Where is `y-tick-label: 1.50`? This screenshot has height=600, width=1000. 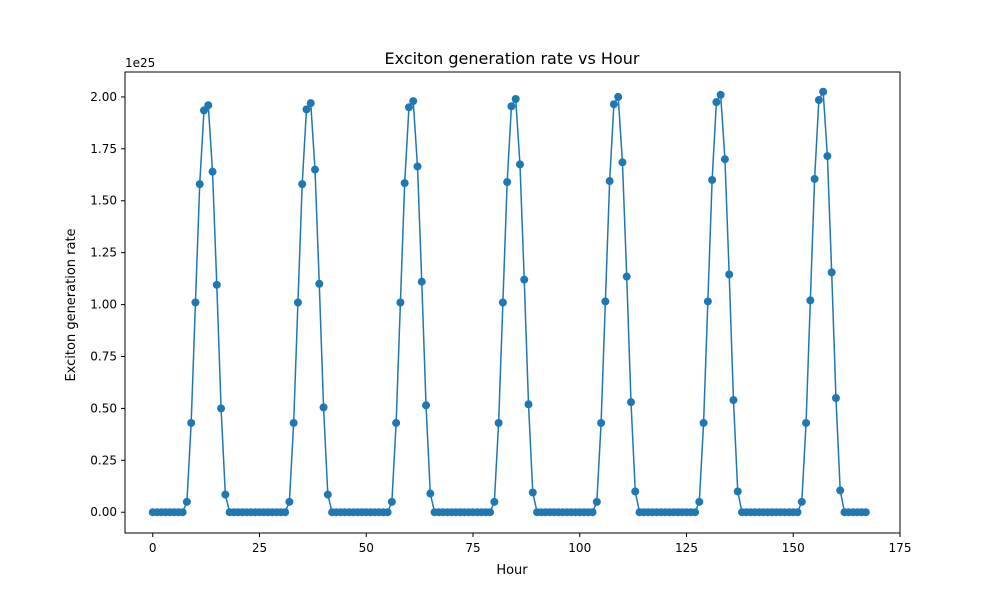
y-tick-label: 1.50 is located at coordinates (103, 201).